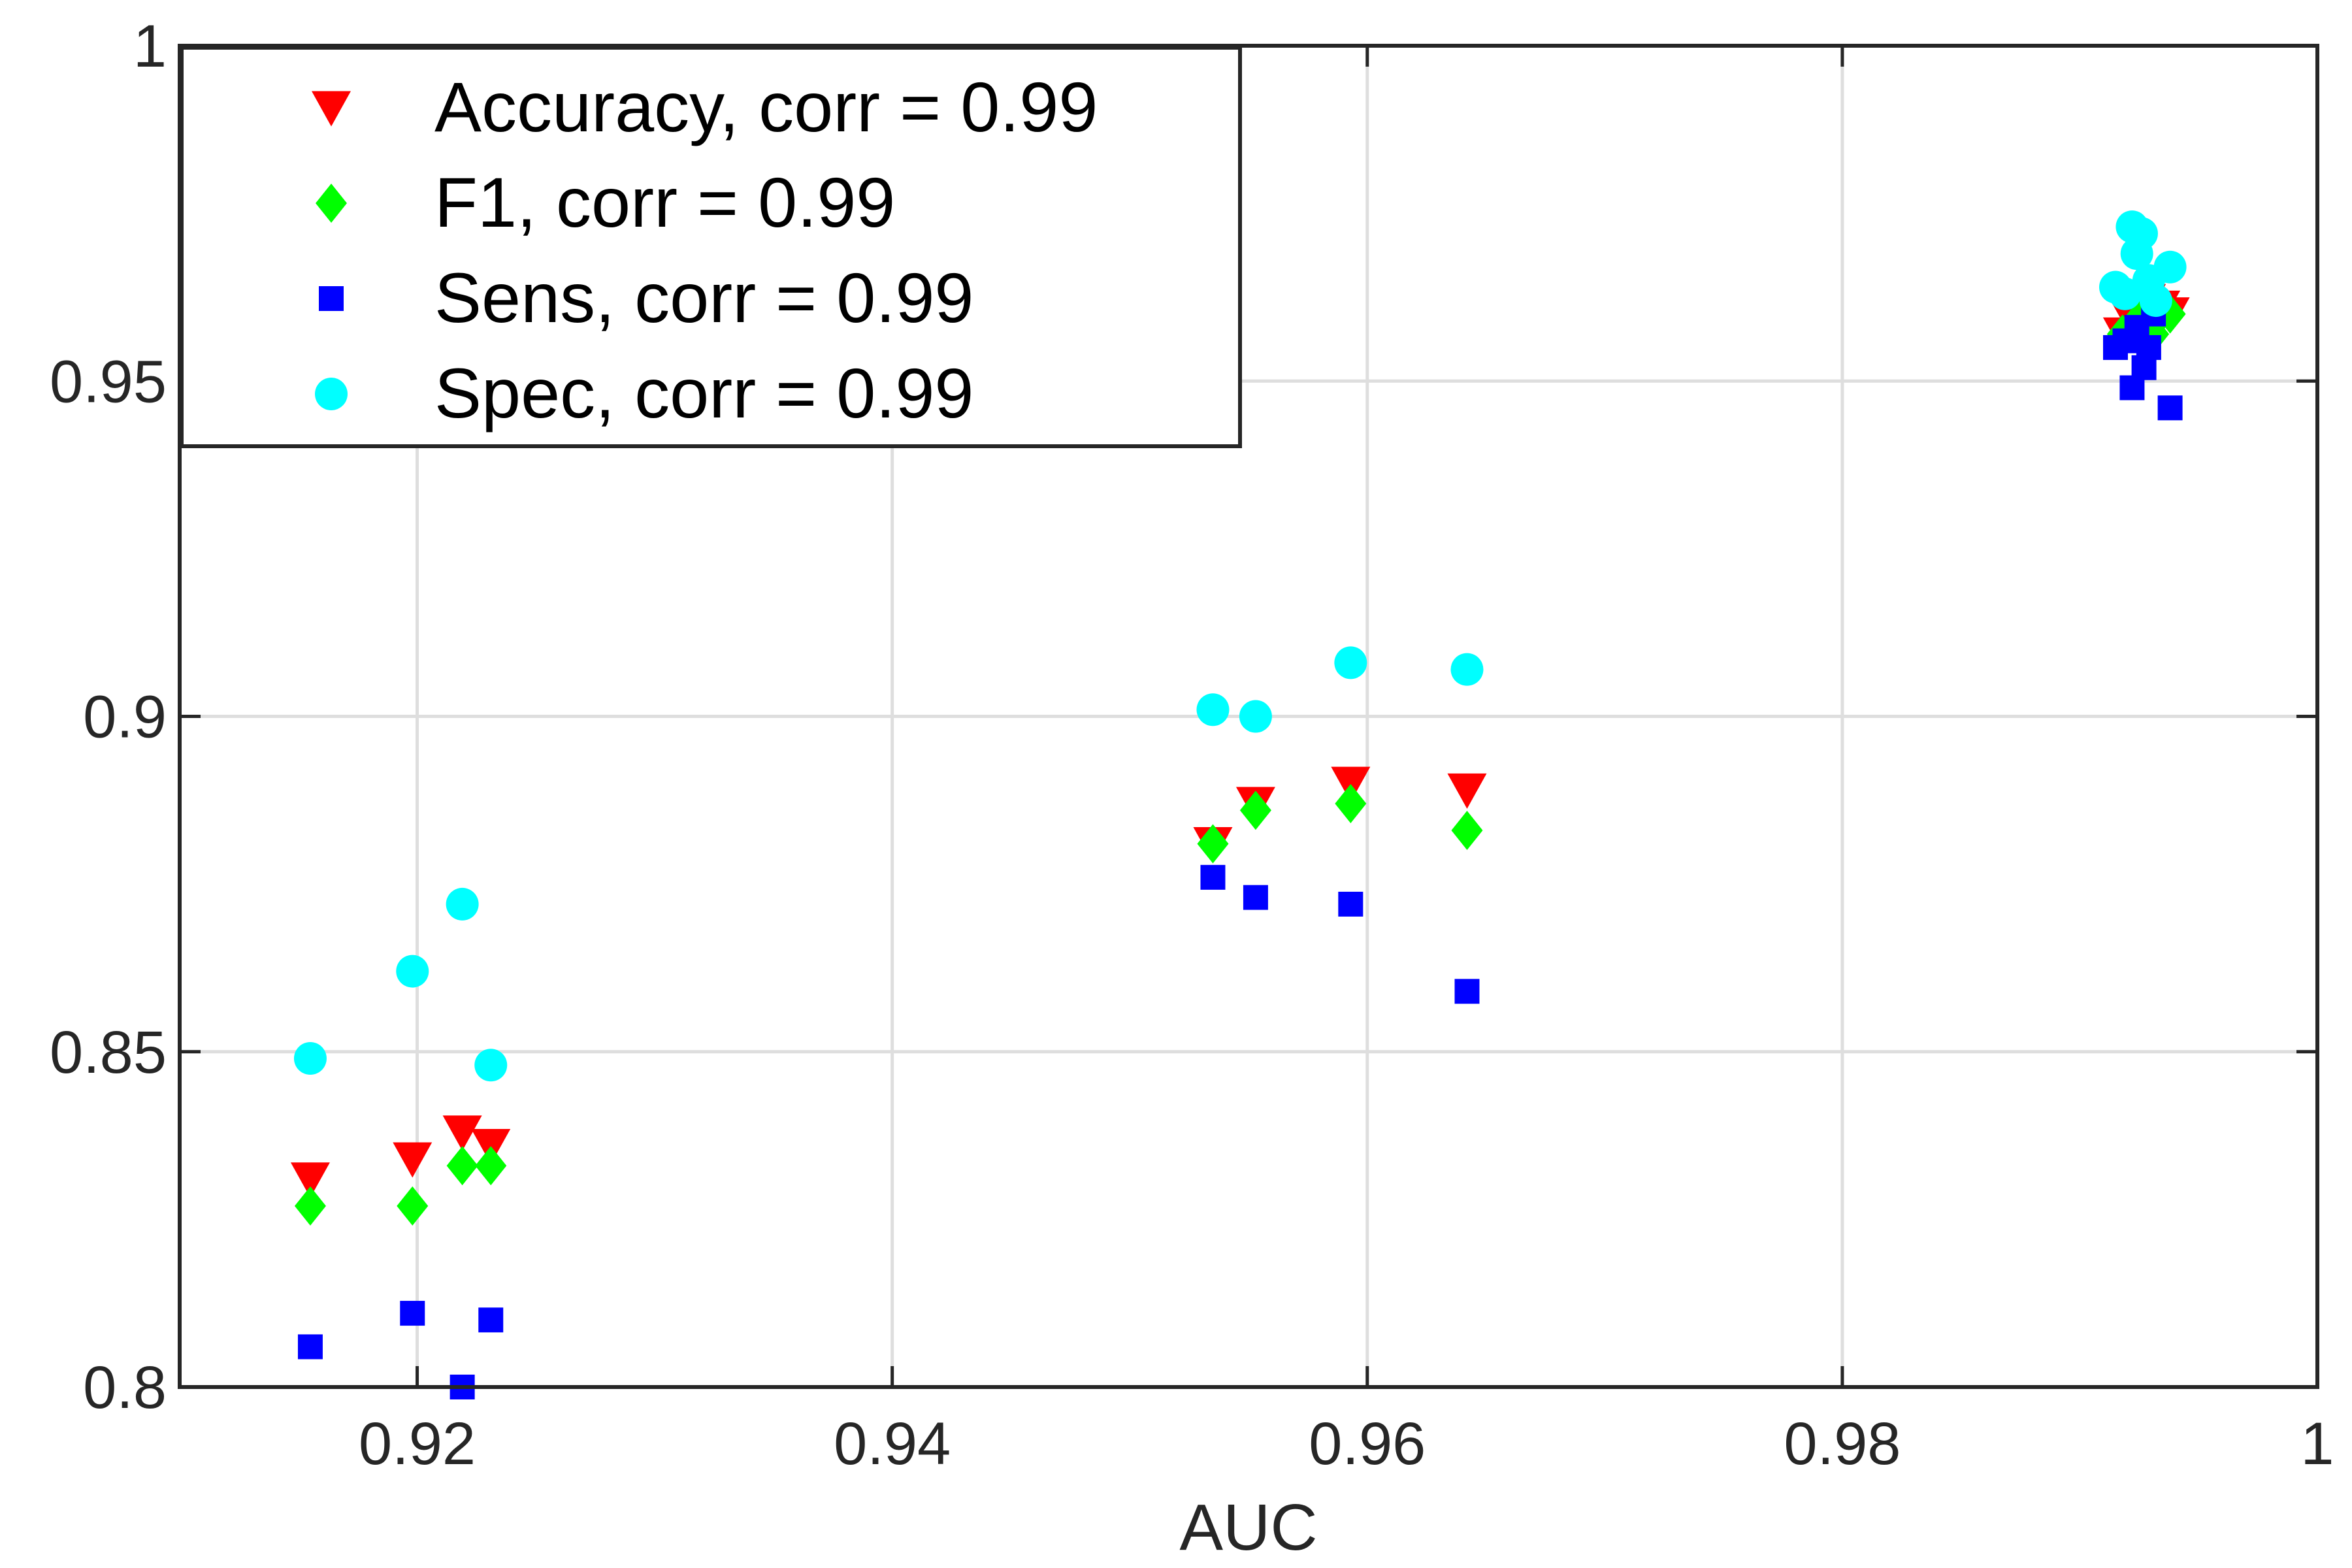 The image size is (2352, 1568). Describe the element at coordinates (331, 394) in the screenshot. I see `legend-marker-spec` at that location.